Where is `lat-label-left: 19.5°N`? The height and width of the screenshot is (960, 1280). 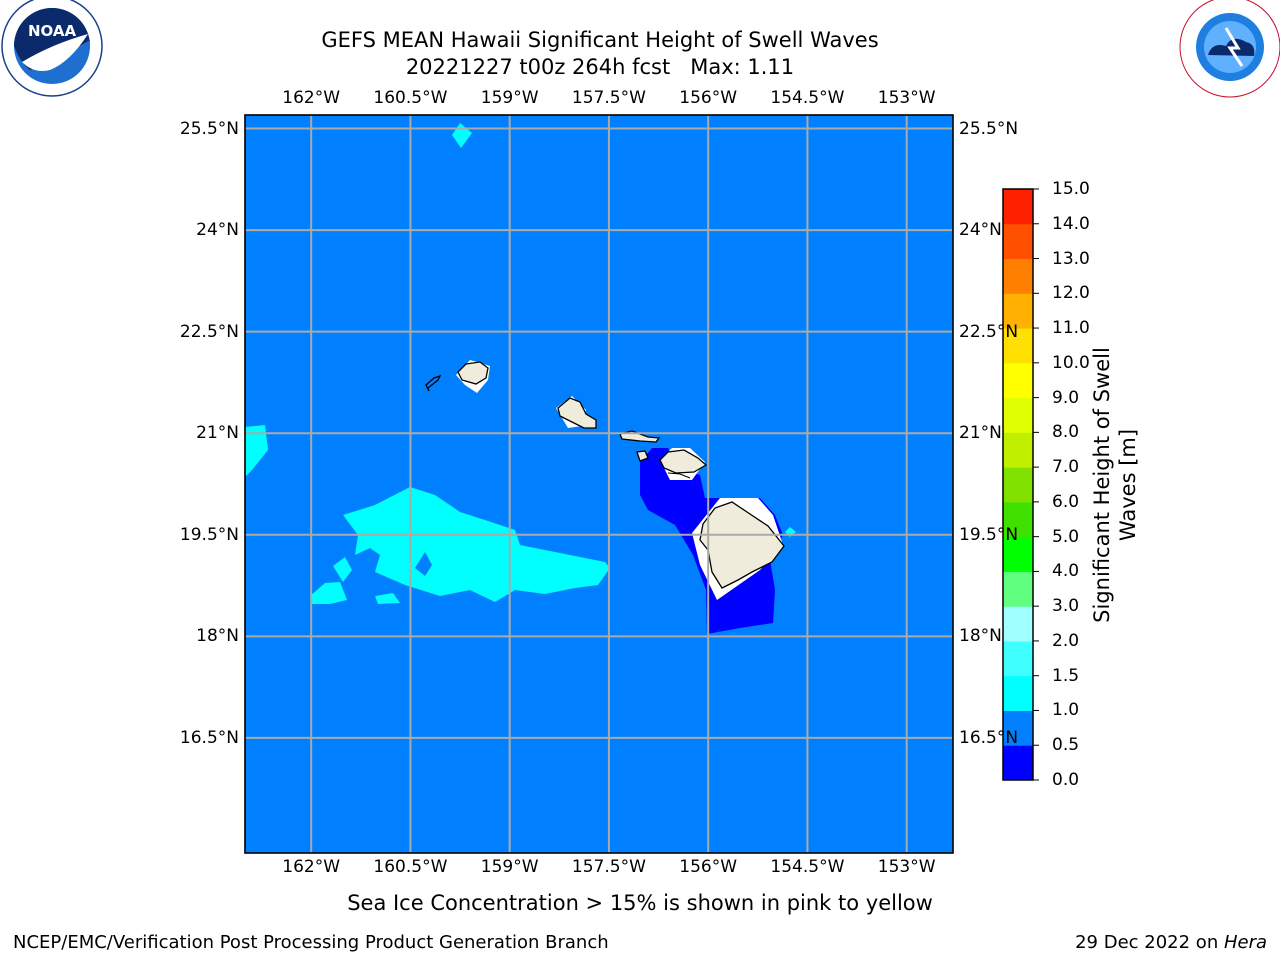 lat-label-left: 19.5°N is located at coordinates (209, 534).